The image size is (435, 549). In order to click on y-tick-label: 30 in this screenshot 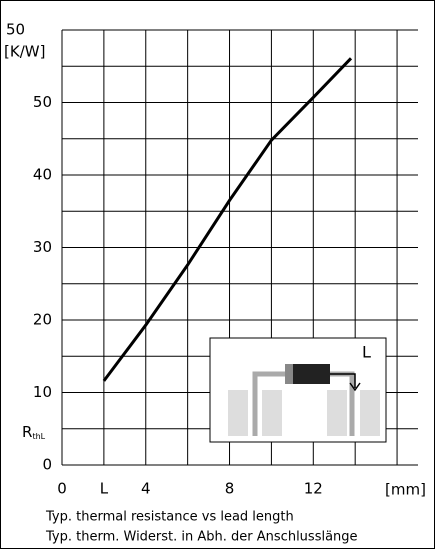, I will do `click(42, 247)`.